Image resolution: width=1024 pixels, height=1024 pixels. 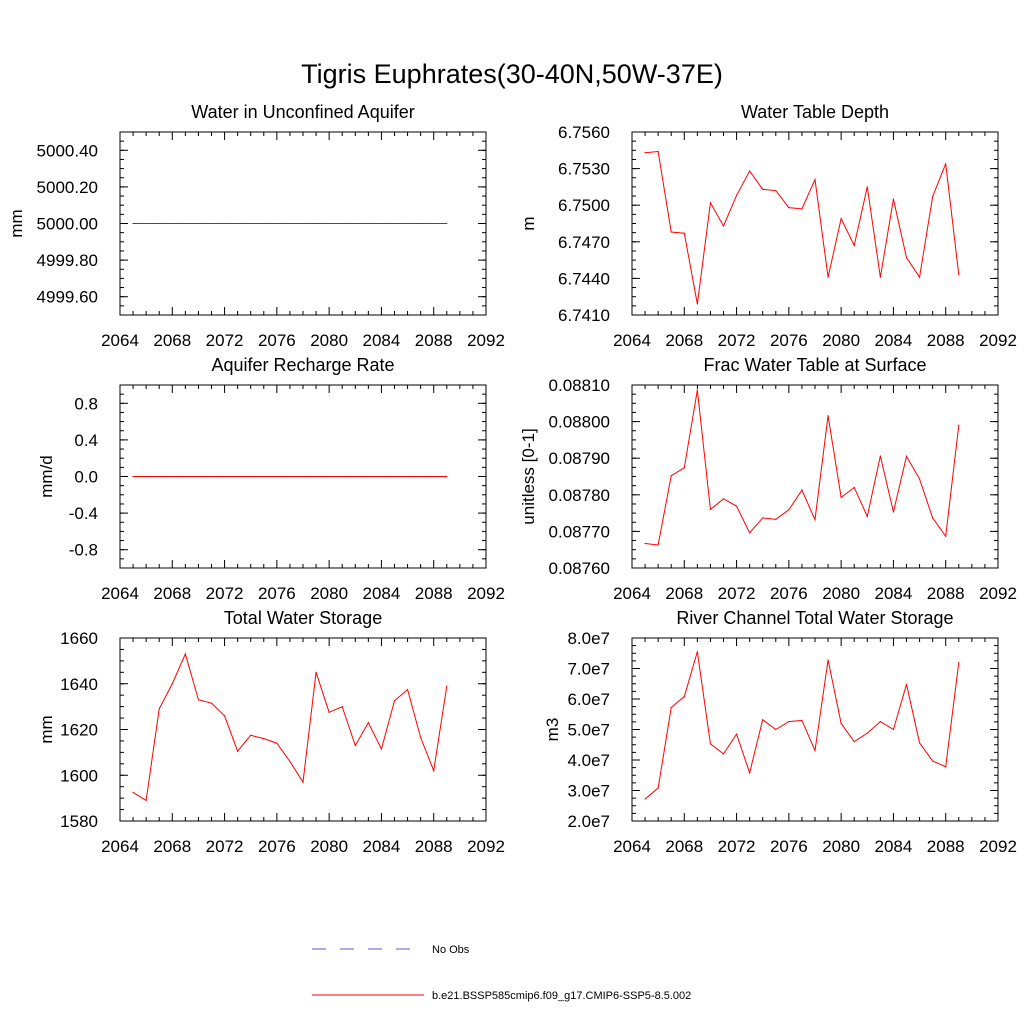 What do you see at coordinates (579, 531) in the screenshot?
I see `y-tick-label: 0.08770` at bounding box center [579, 531].